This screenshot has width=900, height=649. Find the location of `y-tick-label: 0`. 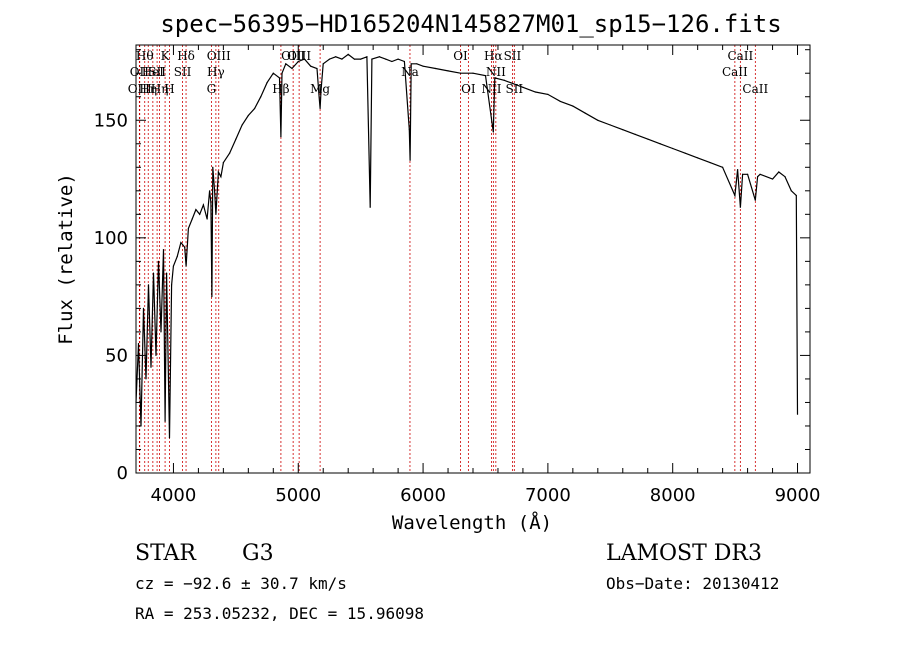

y-tick-label: 0 is located at coordinates (122, 473).